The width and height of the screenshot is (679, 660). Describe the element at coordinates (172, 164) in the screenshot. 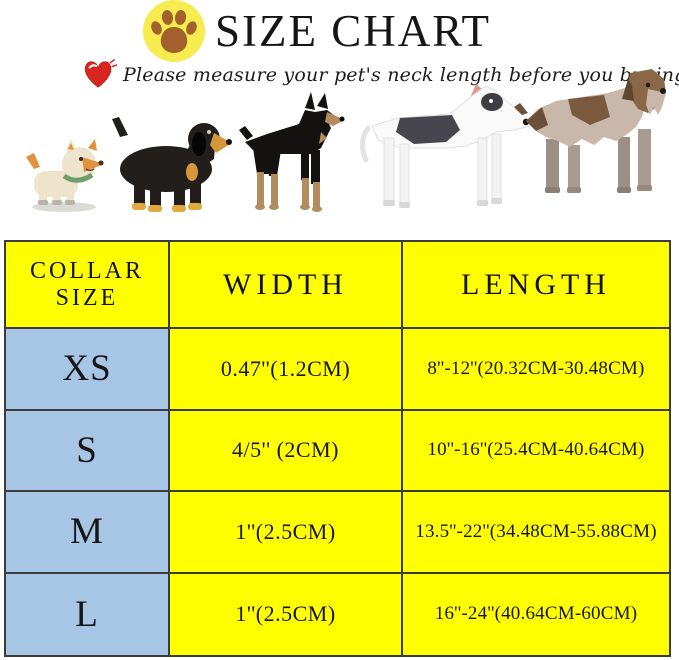

I see `dachshund-icon` at that location.